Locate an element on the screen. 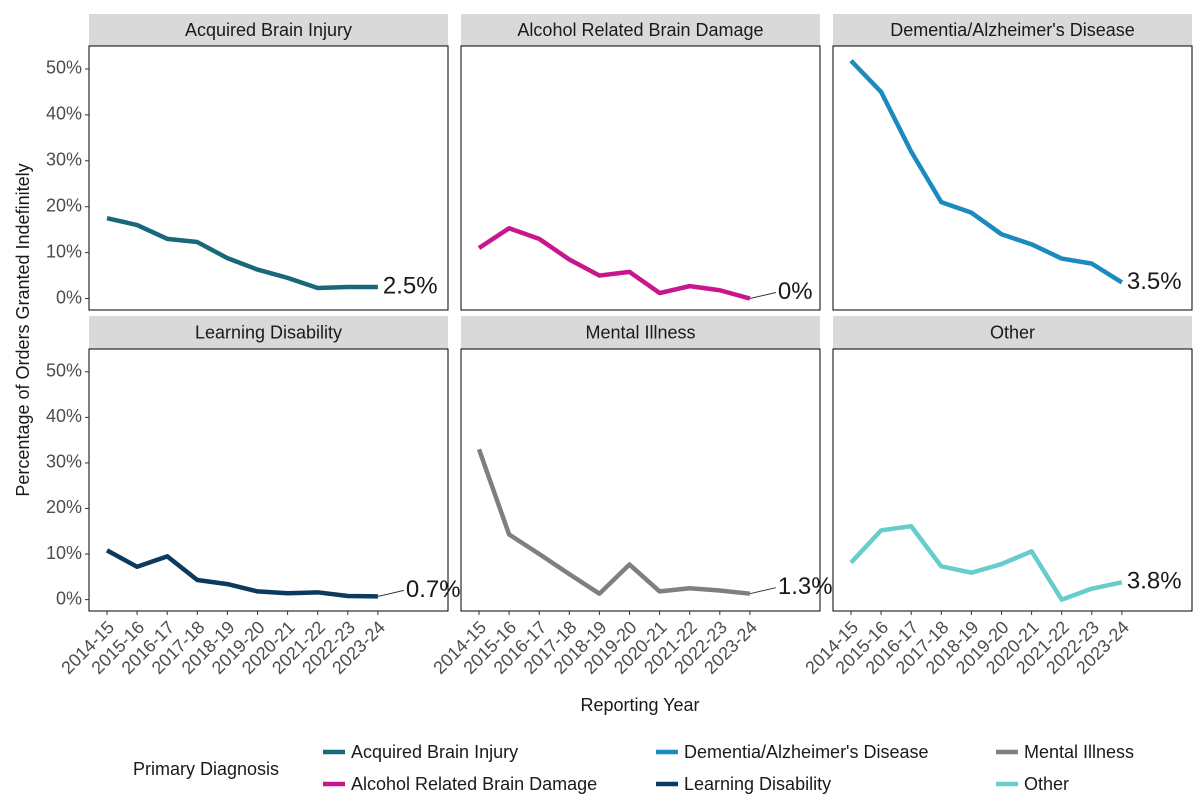 Image resolution: width=1193 pixels, height=794 pixels. facet-title: Mental Illness is located at coordinates (640, 332).